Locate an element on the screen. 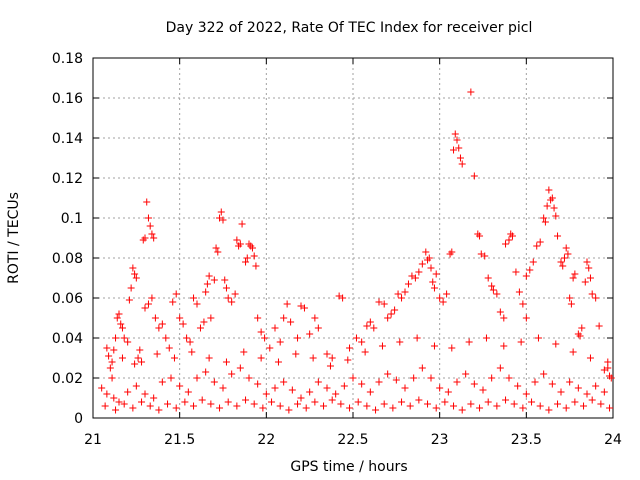 The height and width of the screenshot is (480, 640). x-tick-label: 23 is located at coordinates (440, 440).